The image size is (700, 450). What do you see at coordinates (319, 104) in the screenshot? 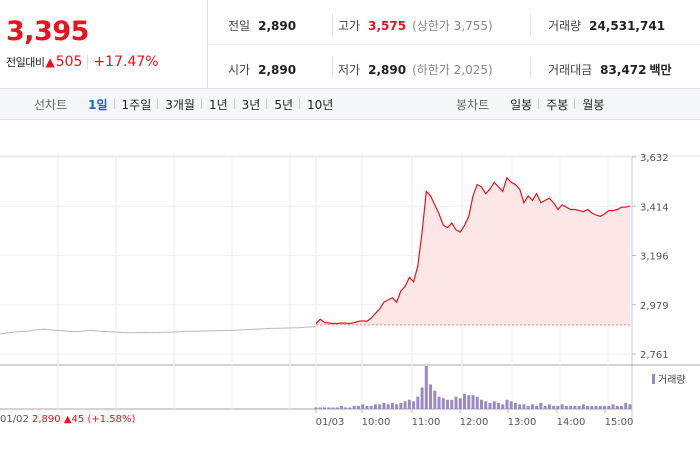
I see `tab-period: 10년` at bounding box center [319, 104].